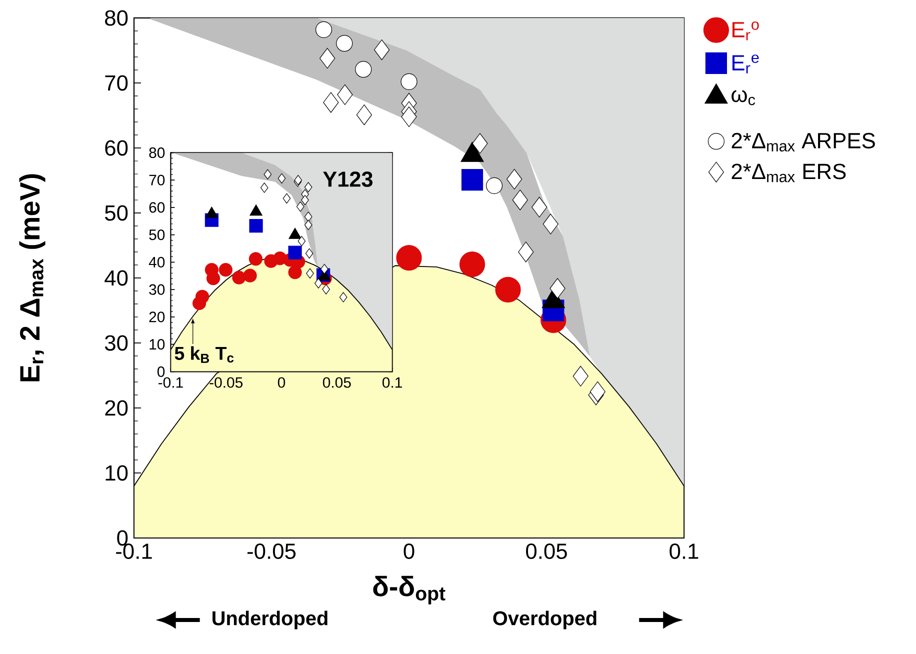 Image resolution: width=916 pixels, height=654 pixels. What do you see at coordinates (544, 620) in the screenshot?
I see `text: Overdoped` at bounding box center [544, 620].